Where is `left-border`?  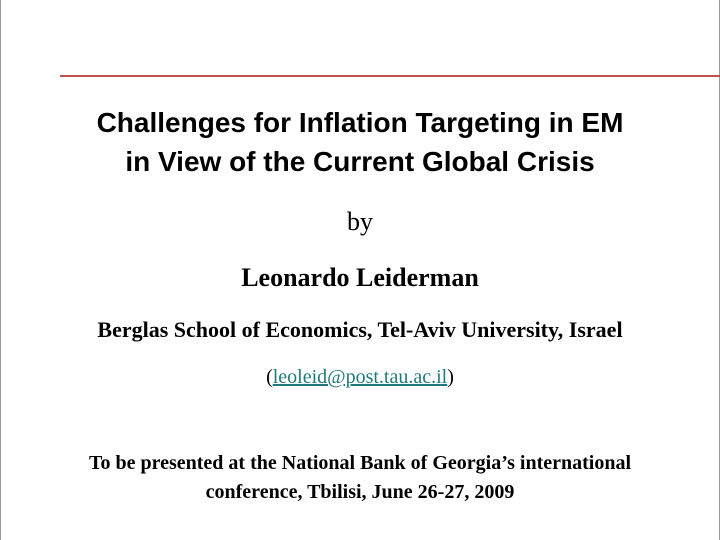 left-border is located at coordinates (0, 270).